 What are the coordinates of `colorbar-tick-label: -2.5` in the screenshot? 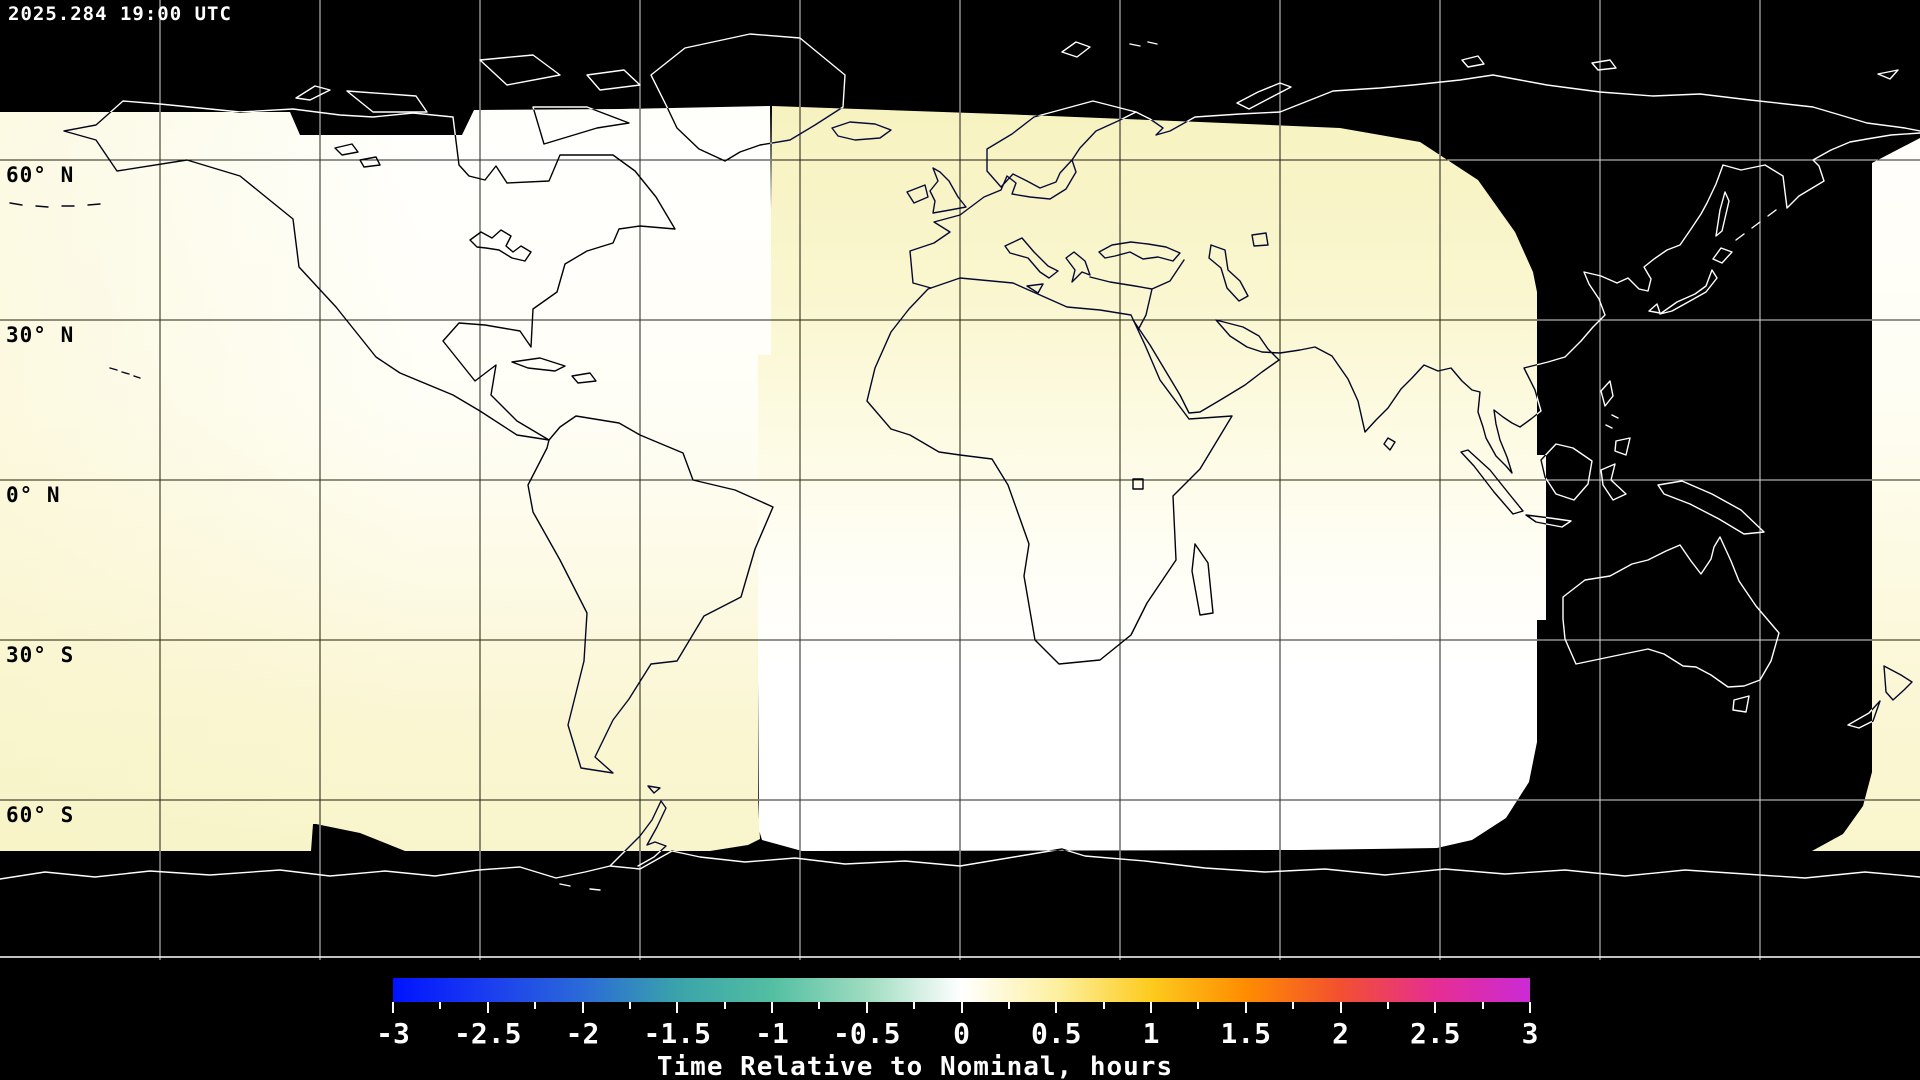 It's located at (488, 1033).